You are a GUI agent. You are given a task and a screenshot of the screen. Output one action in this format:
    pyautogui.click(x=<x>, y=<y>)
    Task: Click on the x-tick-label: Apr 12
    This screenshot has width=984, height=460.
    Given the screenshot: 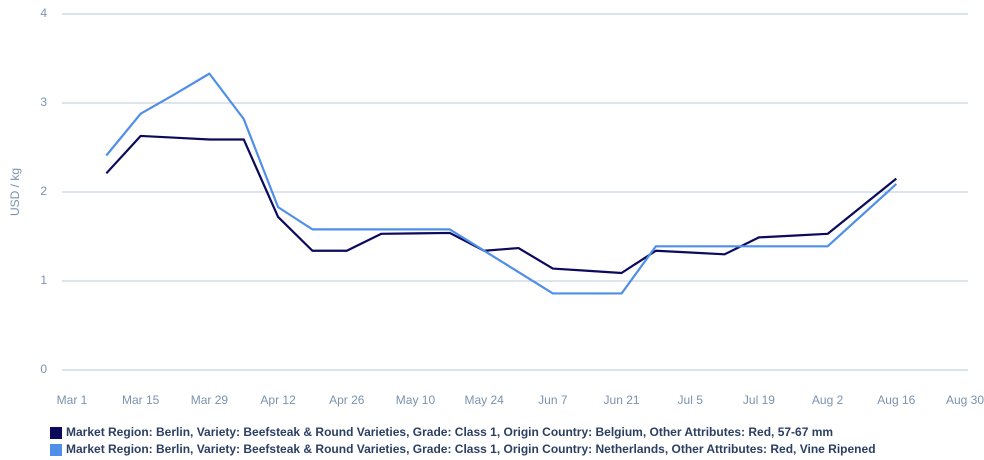 What is the action you would take?
    pyautogui.click(x=278, y=400)
    